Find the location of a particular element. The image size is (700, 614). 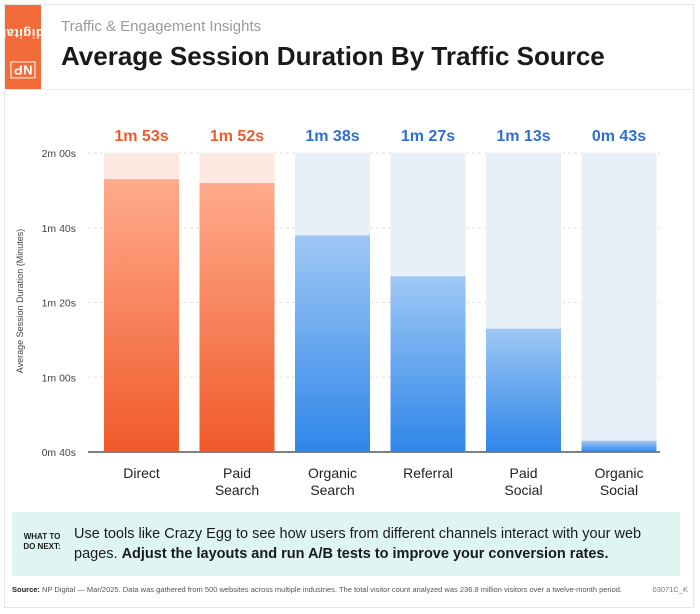

header-divider is located at coordinates (349, 89).